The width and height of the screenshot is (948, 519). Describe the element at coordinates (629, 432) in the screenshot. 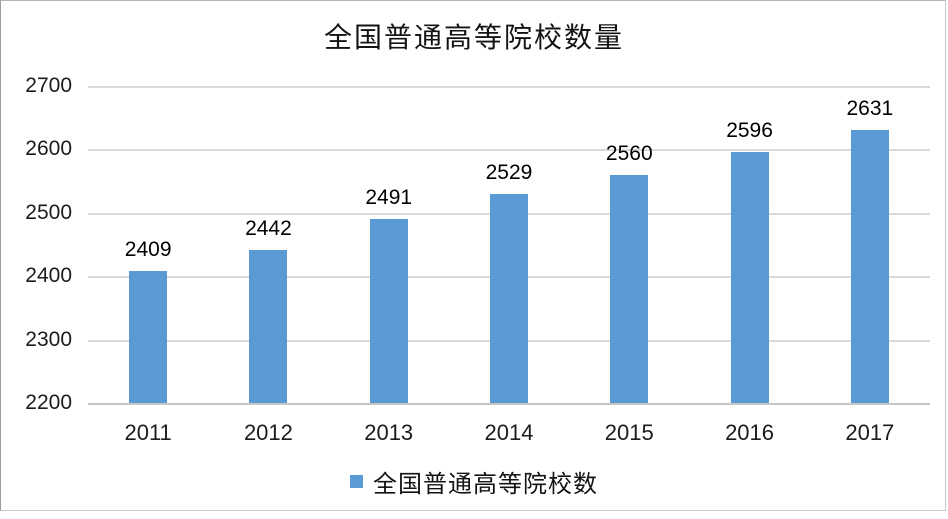

I see `x-tick-label: 2015` at that location.